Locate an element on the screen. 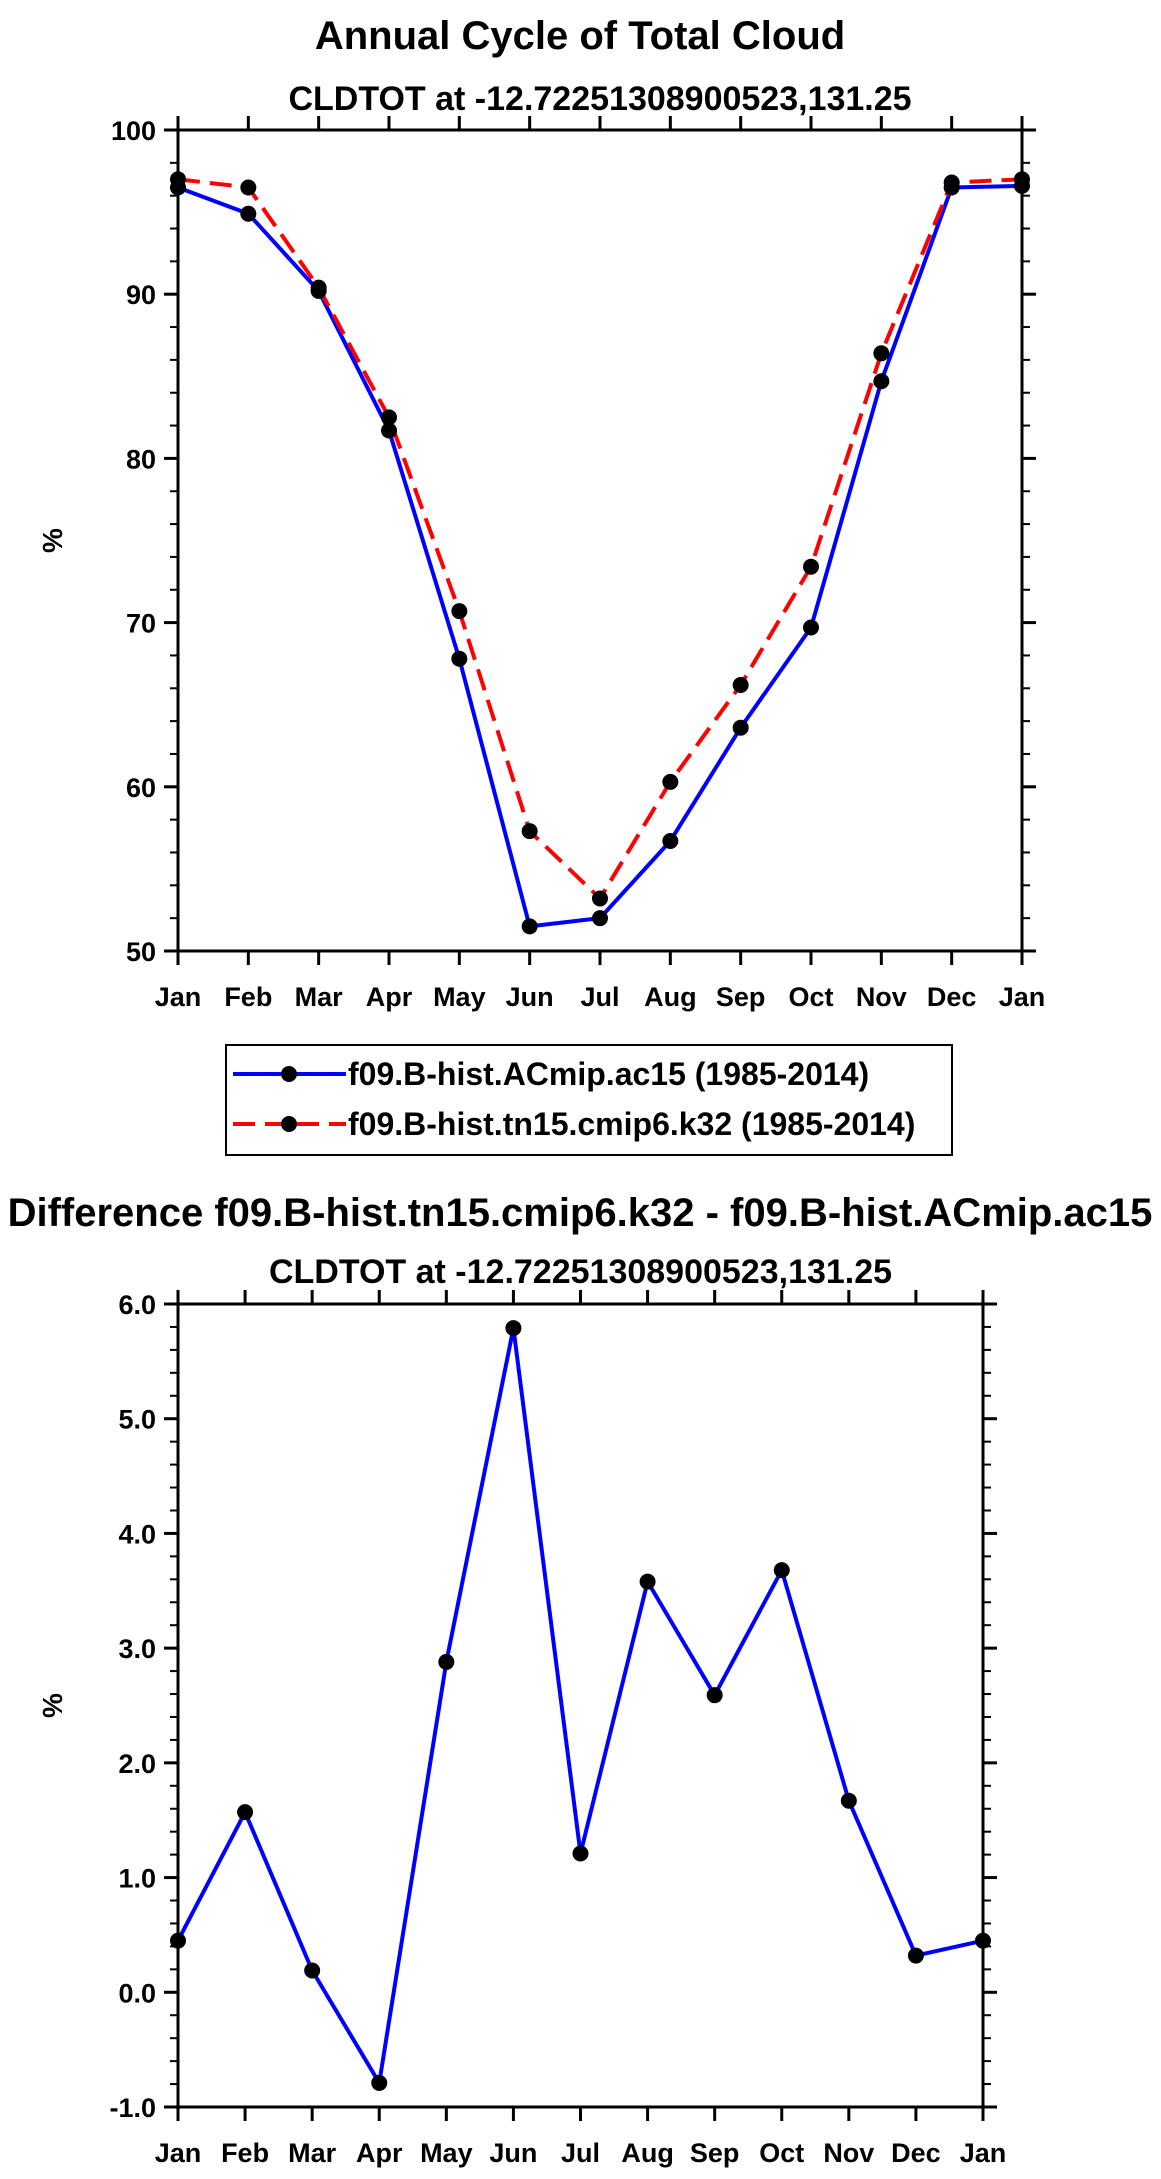 The height and width of the screenshot is (2179, 1161). c1-legend-label-1: f09.B-hist.ACmip.ac15 (1985-2014) is located at coordinates (608, 1074).